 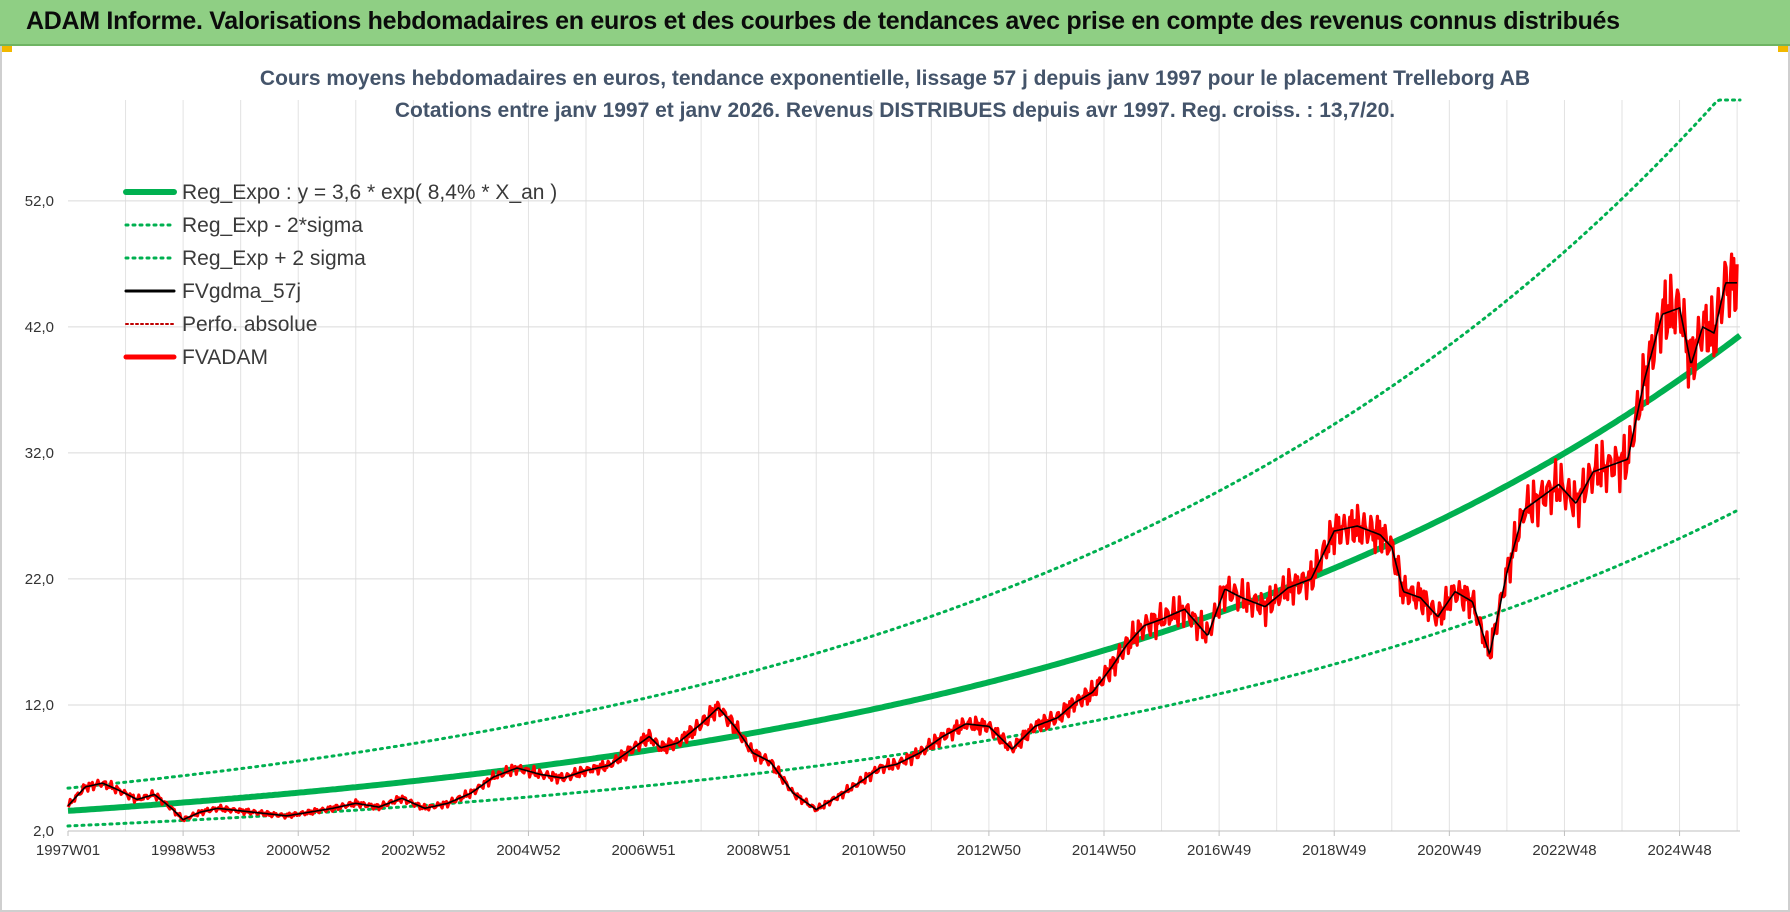 What do you see at coordinates (39, 705) in the screenshot?
I see `y-tick-label: 12,0` at bounding box center [39, 705].